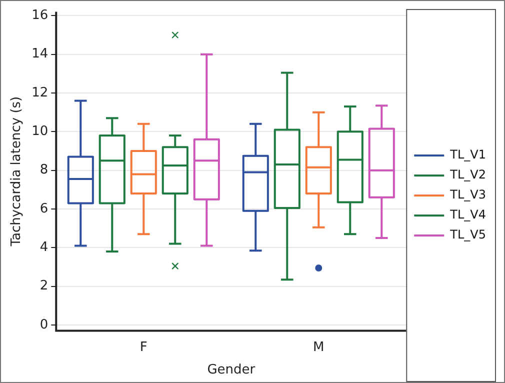 The width and height of the screenshot is (505, 383). I want to click on x-axis-title: Gender, so click(231, 370).